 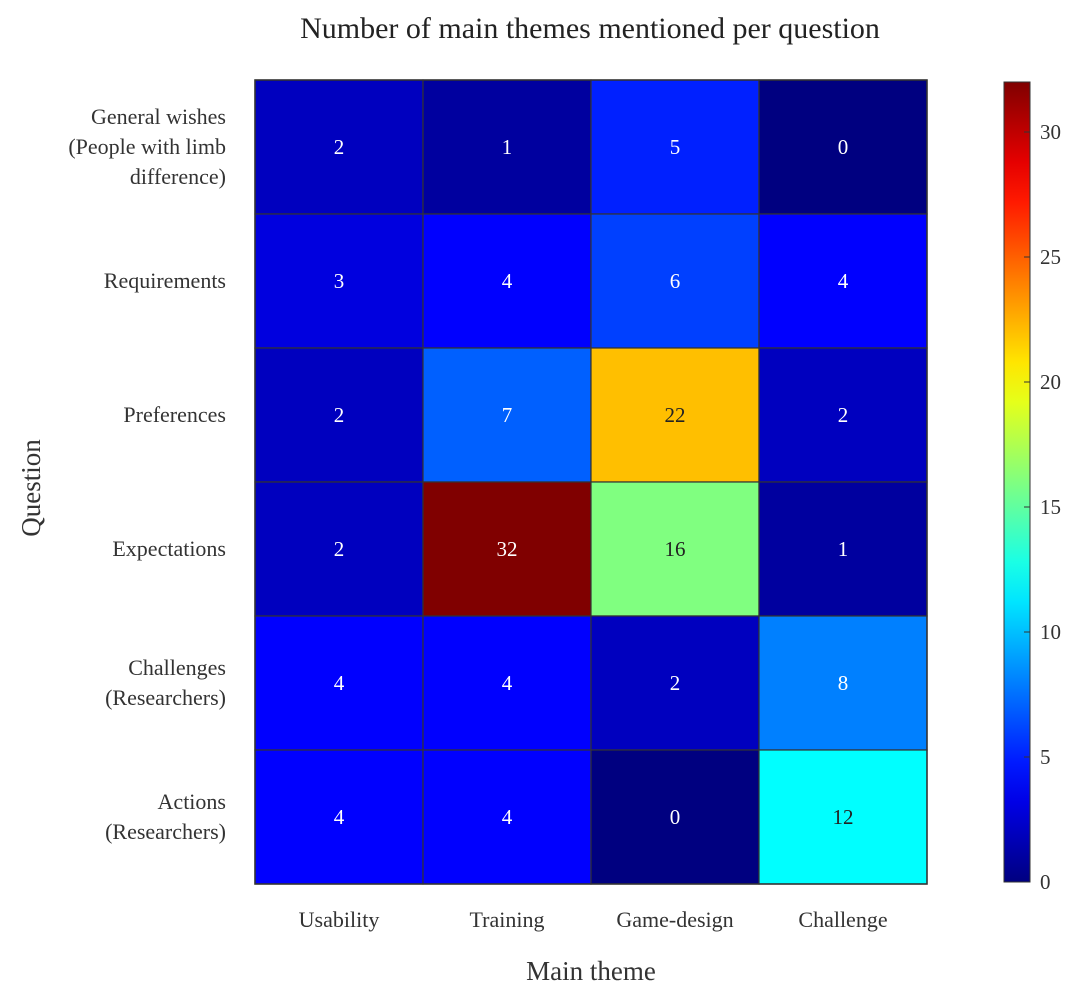 I want to click on y-tick-label: Expectations, so click(x=169, y=548).